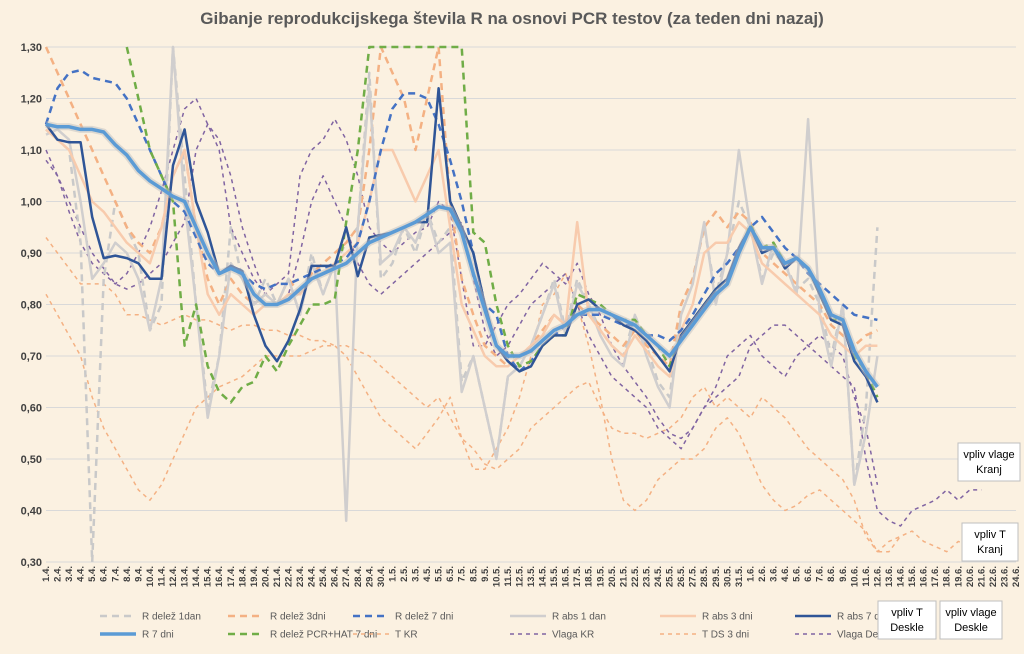 The width and height of the screenshot is (1024, 654). I want to click on x-tick-label: 12.6., so click(877, 576).